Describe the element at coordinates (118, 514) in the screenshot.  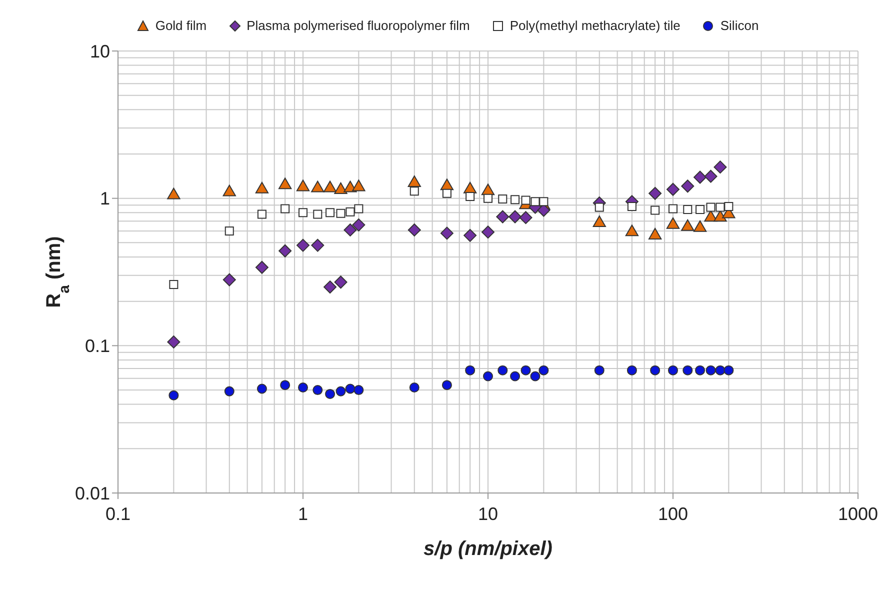
I see `x-tick-label: 0.1` at that location.